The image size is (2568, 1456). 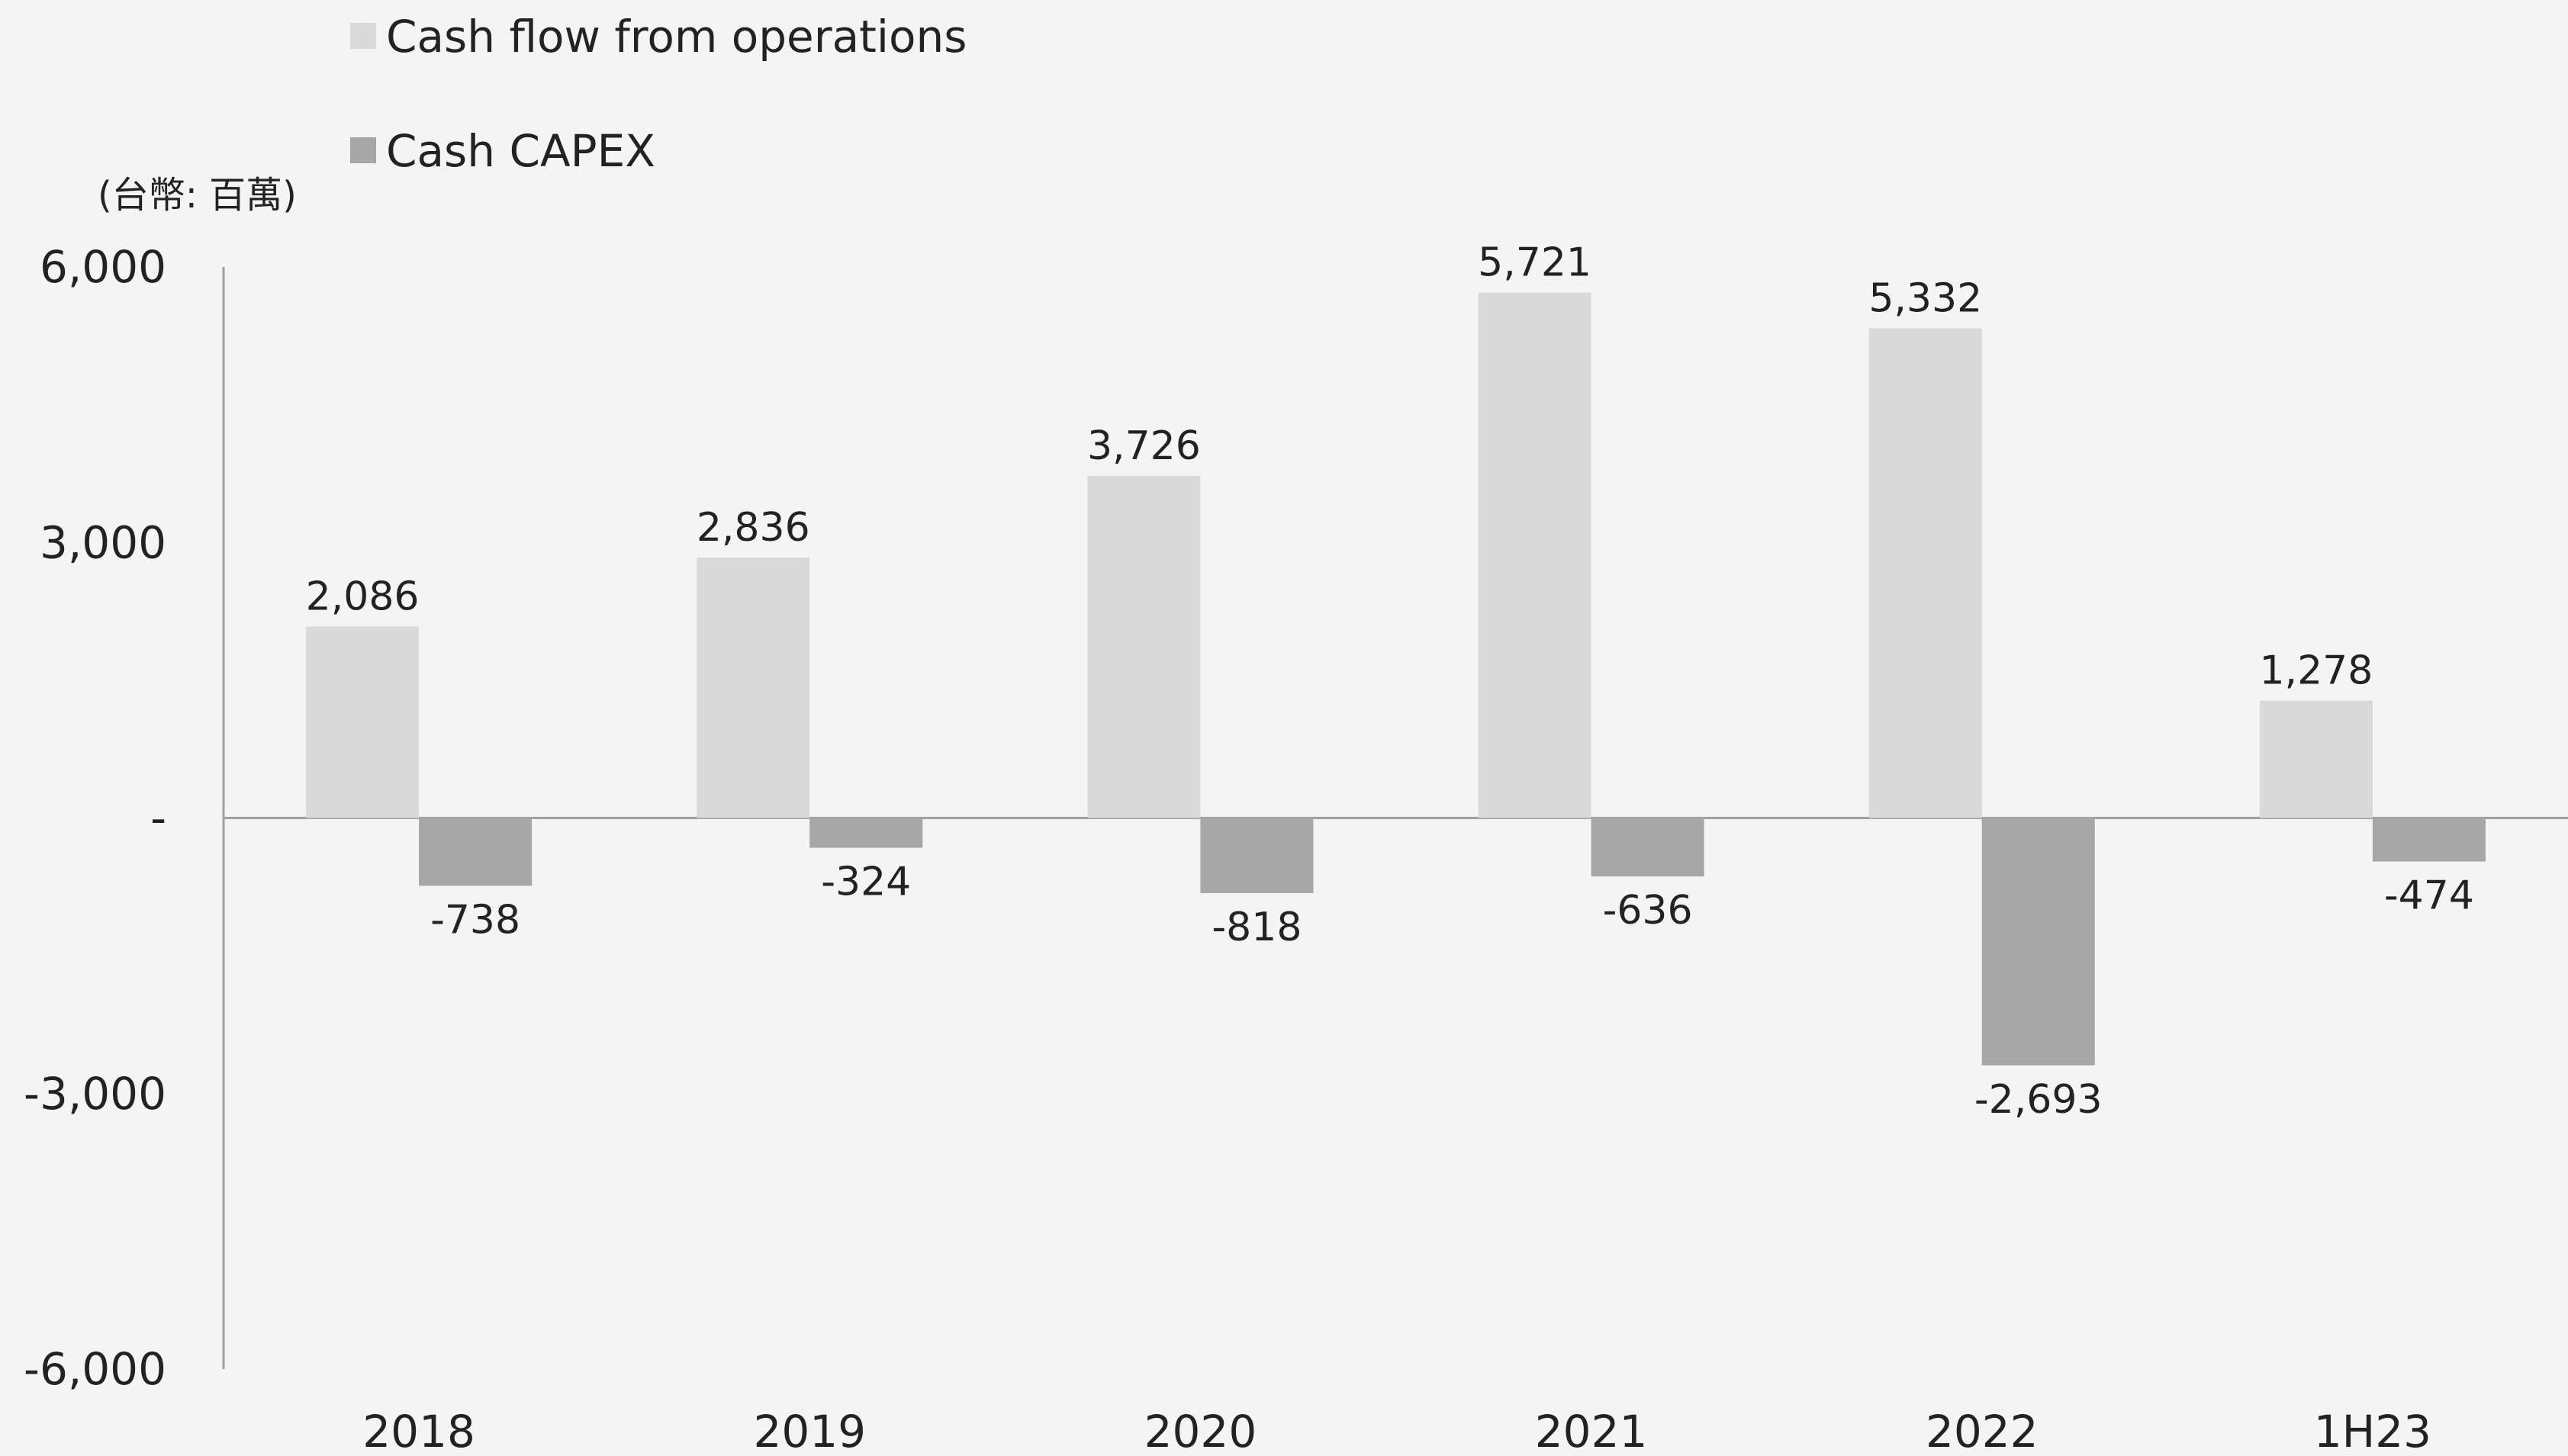 What do you see at coordinates (677, 37) in the screenshot?
I see `legend-label: Cash flow from operations` at bounding box center [677, 37].